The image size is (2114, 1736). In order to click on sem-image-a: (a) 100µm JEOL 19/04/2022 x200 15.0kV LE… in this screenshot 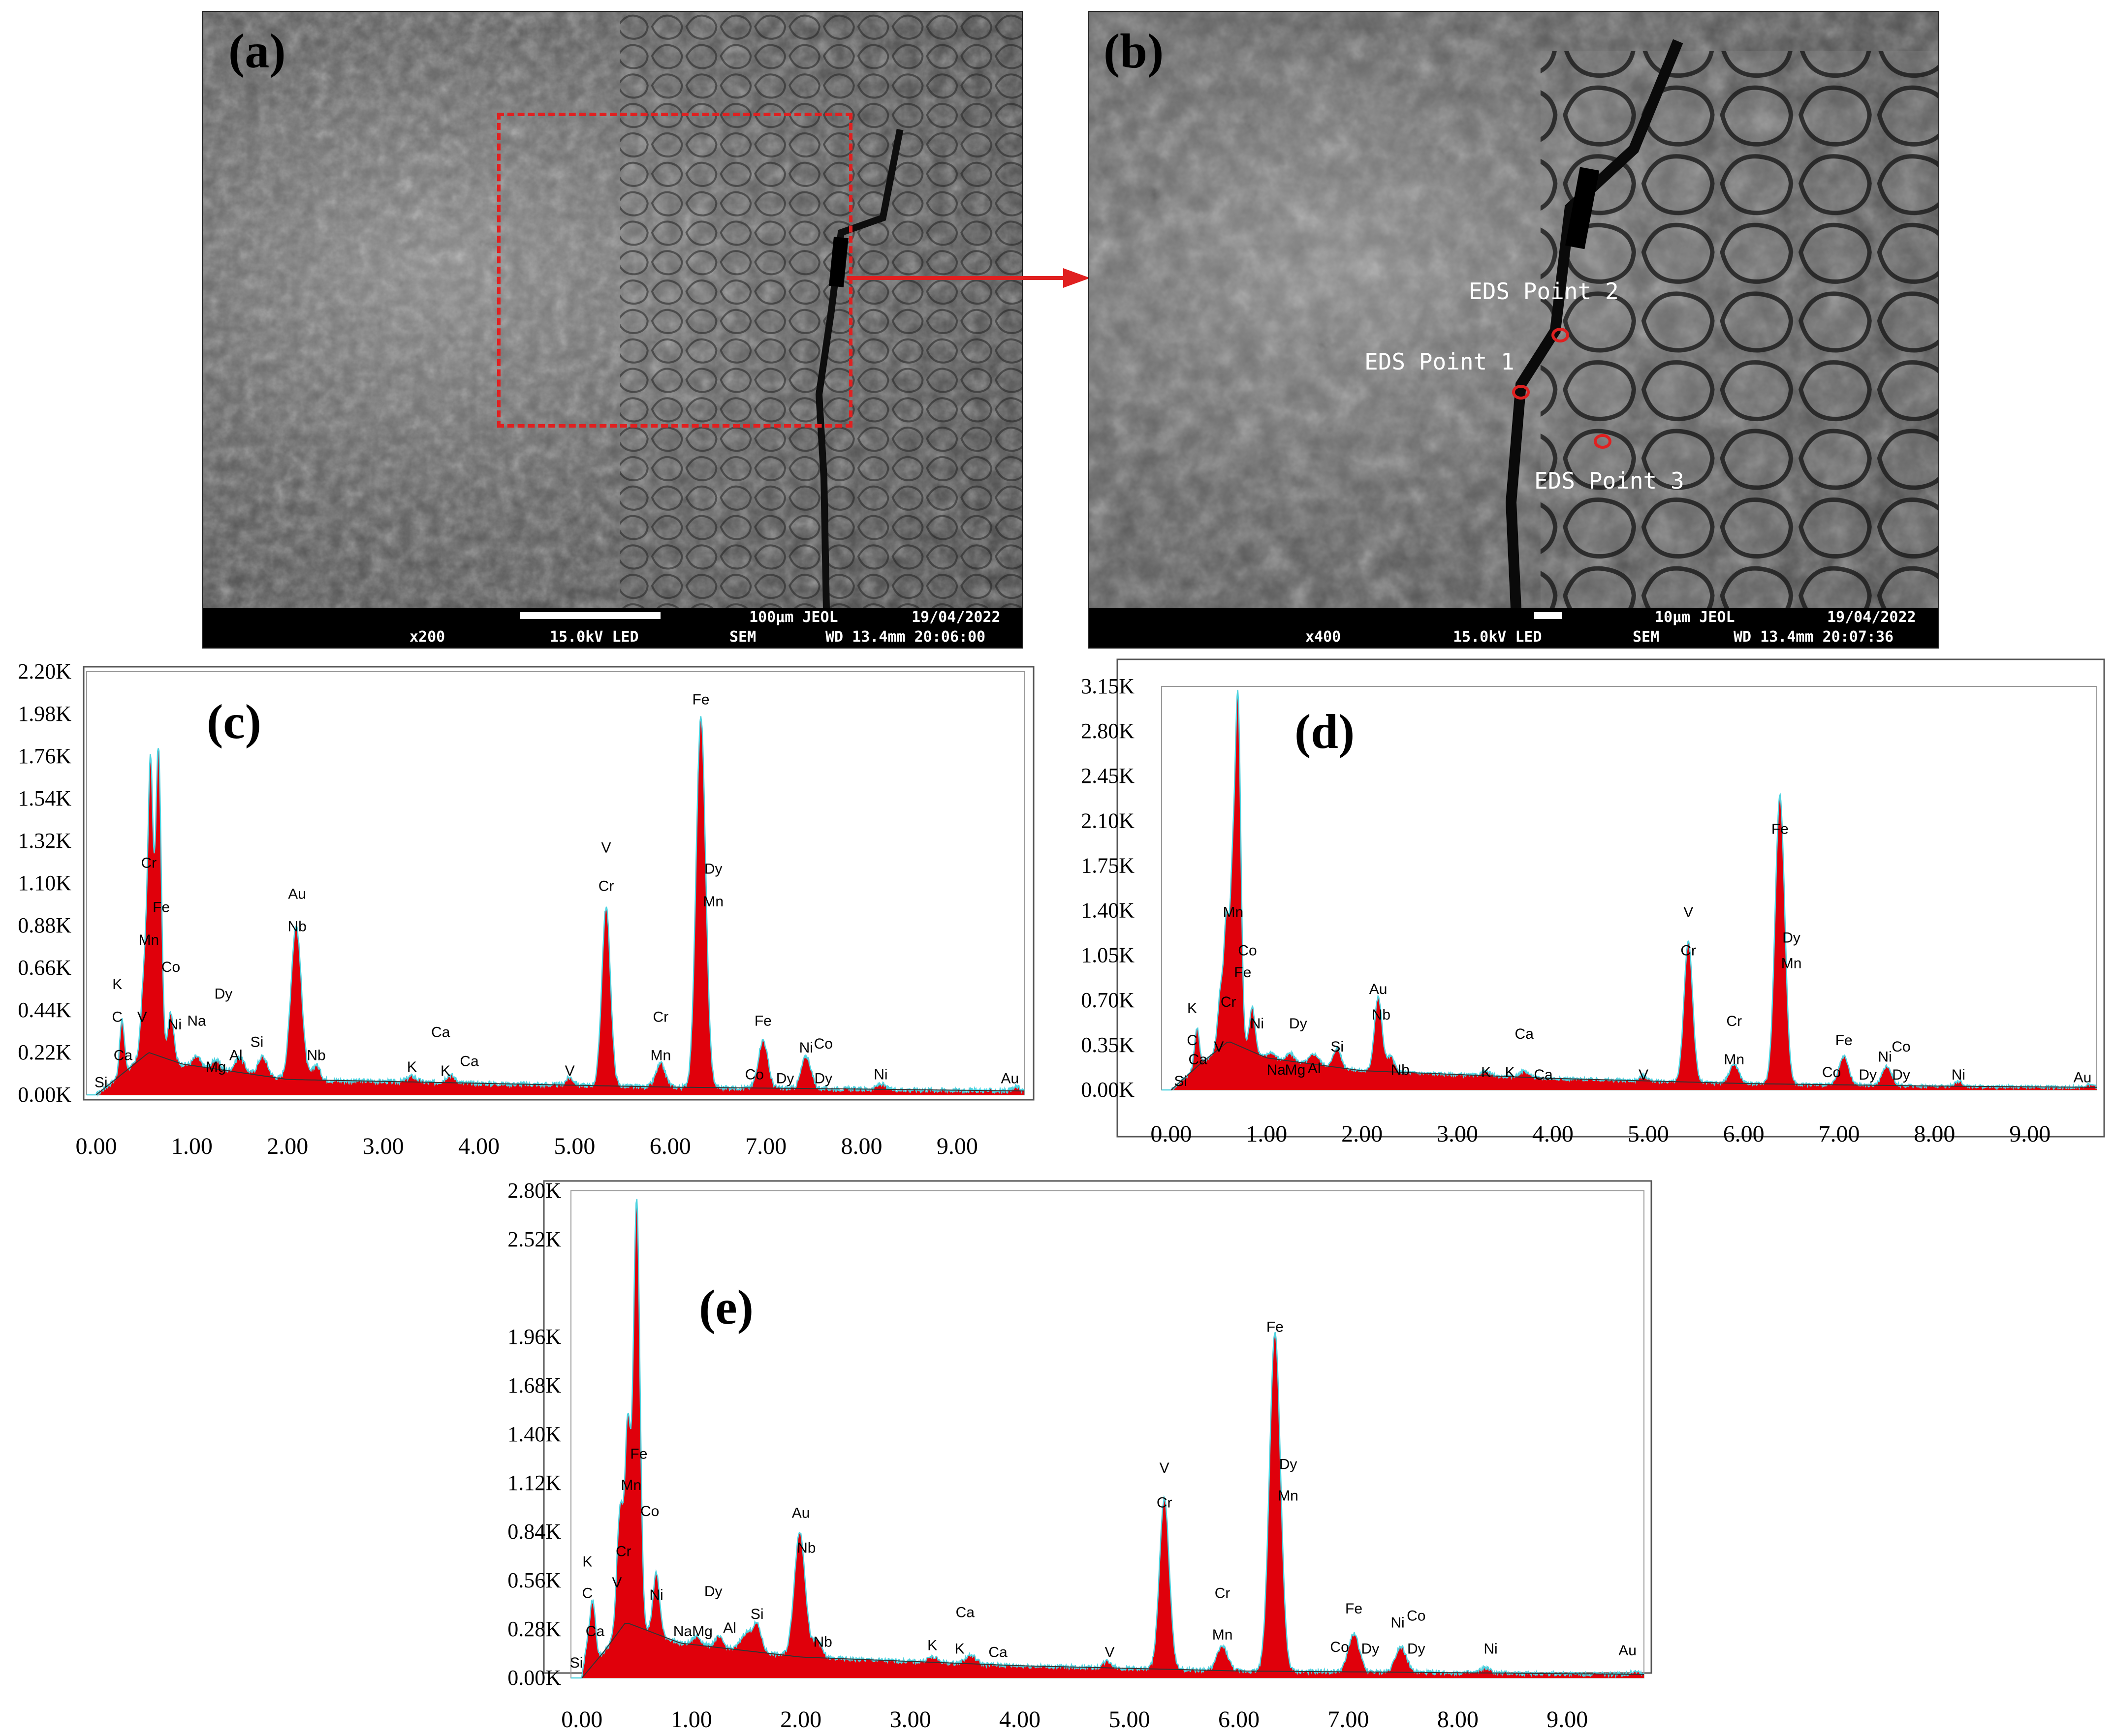, I will do `click(612, 330)`.